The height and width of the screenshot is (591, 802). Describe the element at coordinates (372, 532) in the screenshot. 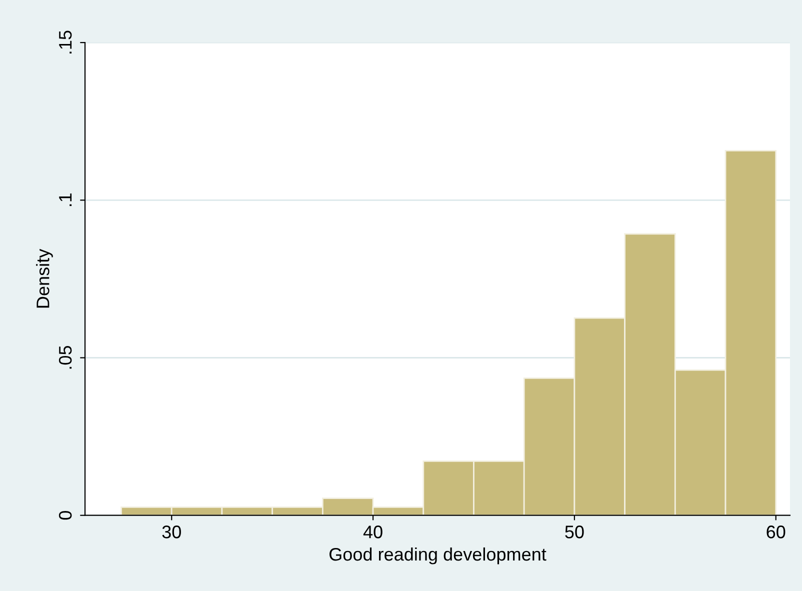

I see `x-tick-label: 40` at that location.